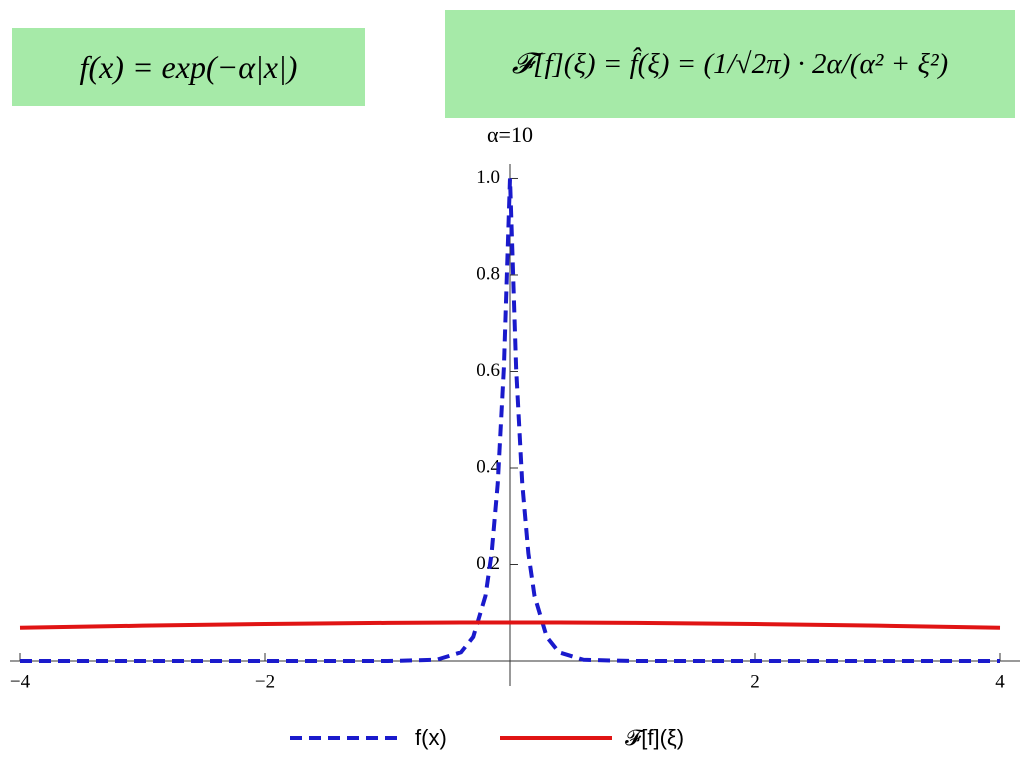 Image resolution: width=1024 pixels, height=768 pixels. What do you see at coordinates (510, 134) in the screenshot?
I see `chart-title: α=10` at bounding box center [510, 134].